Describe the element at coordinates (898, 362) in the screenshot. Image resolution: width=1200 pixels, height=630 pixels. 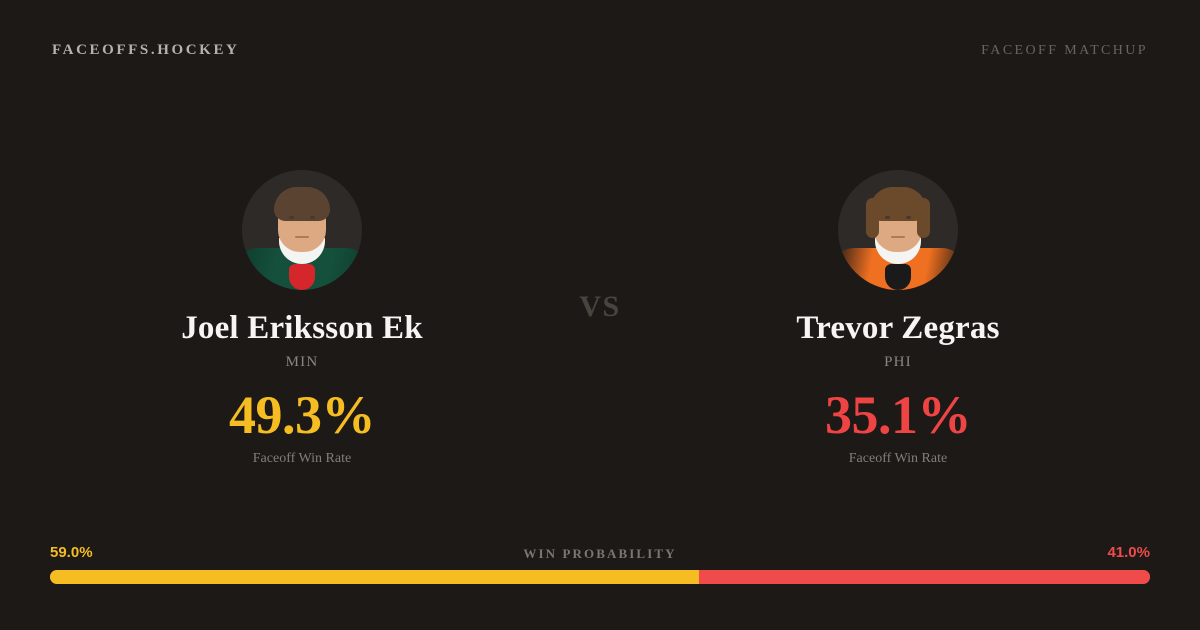
I see `player-team-right: PHI` at that location.